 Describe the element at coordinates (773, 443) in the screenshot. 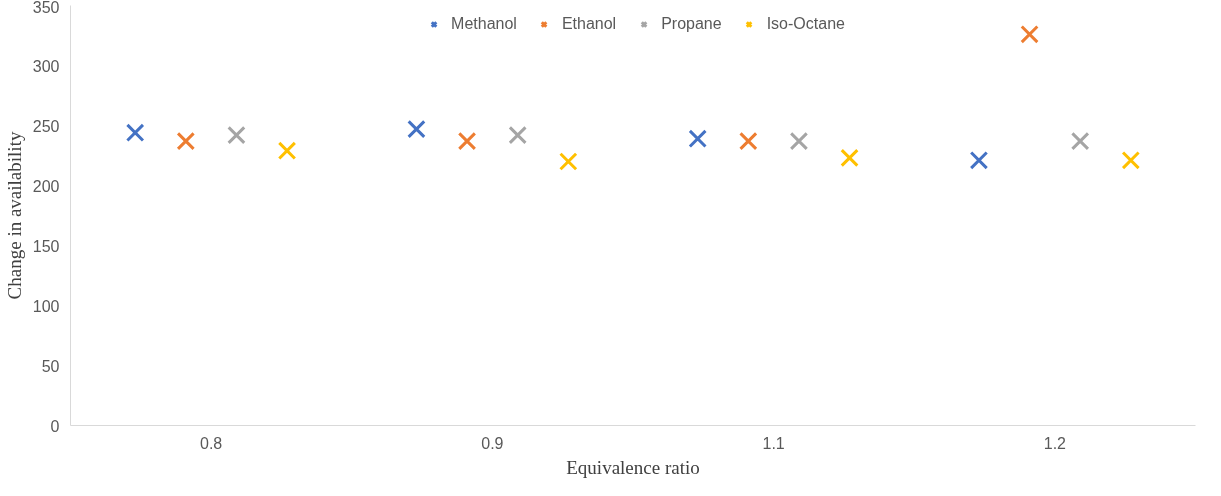

I see `x-tick-label: 1.1` at that location.